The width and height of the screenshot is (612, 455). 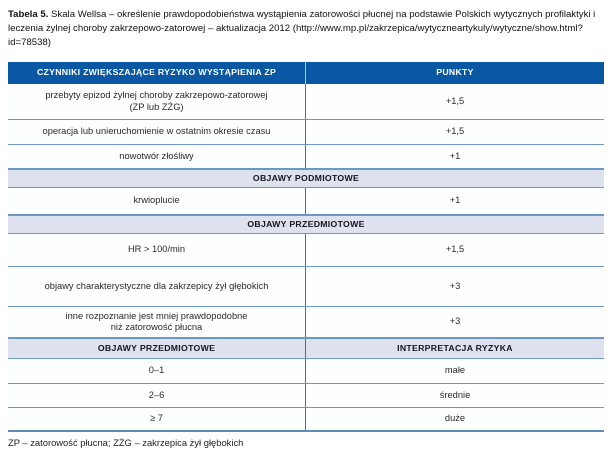 I want to click on section-header-label: OBJAWY PODMIOTOWE, so click(x=306, y=177).